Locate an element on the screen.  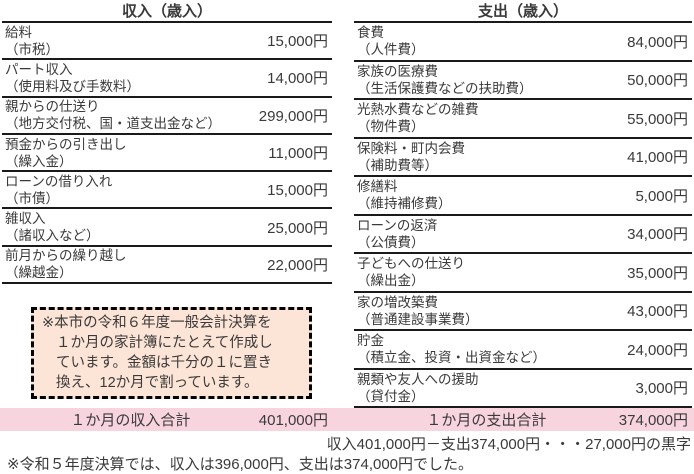
row-label-sub: （公債費） is located at coordinates (391, 242).